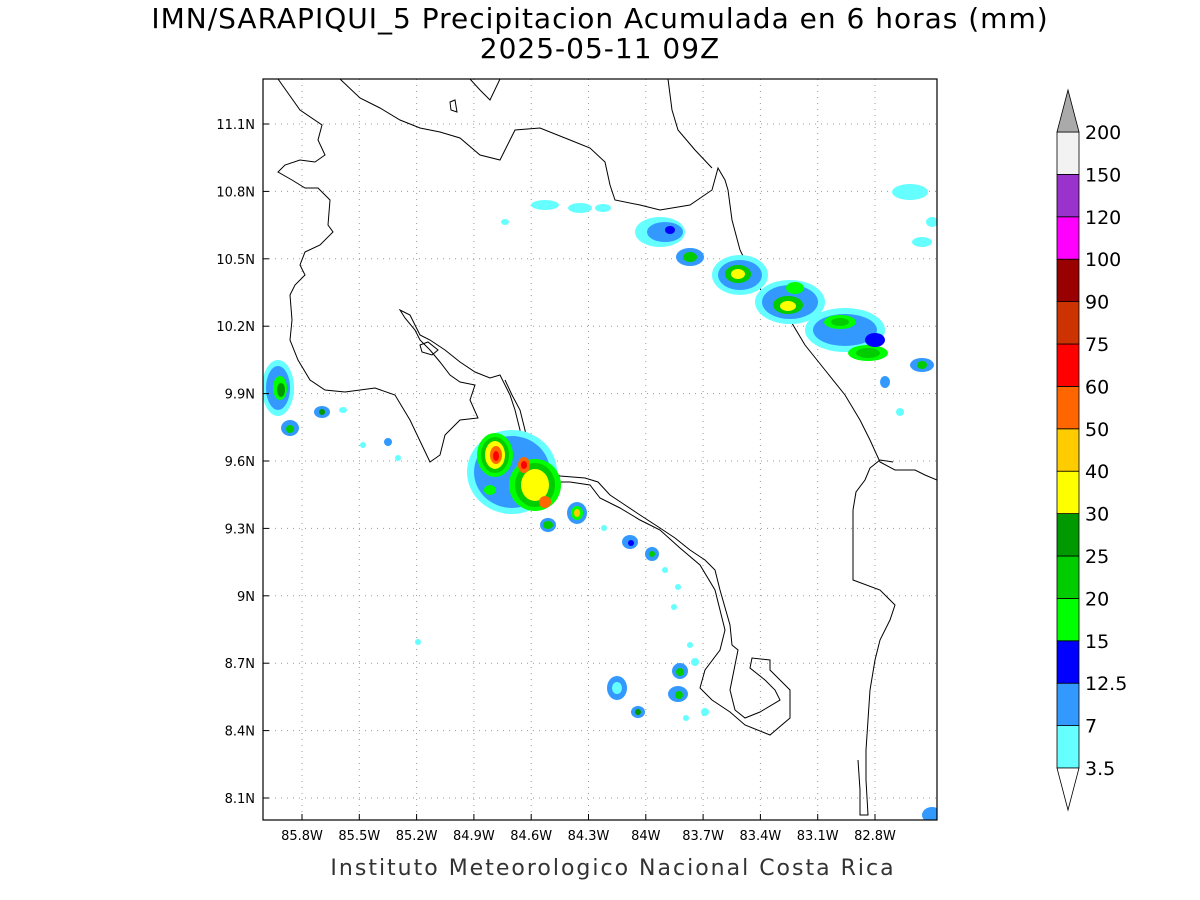  What do you see at coordinates (1103, 175) in the screenshot?
I see `colorbar-label: 150` at bounding box center [1103, 175].